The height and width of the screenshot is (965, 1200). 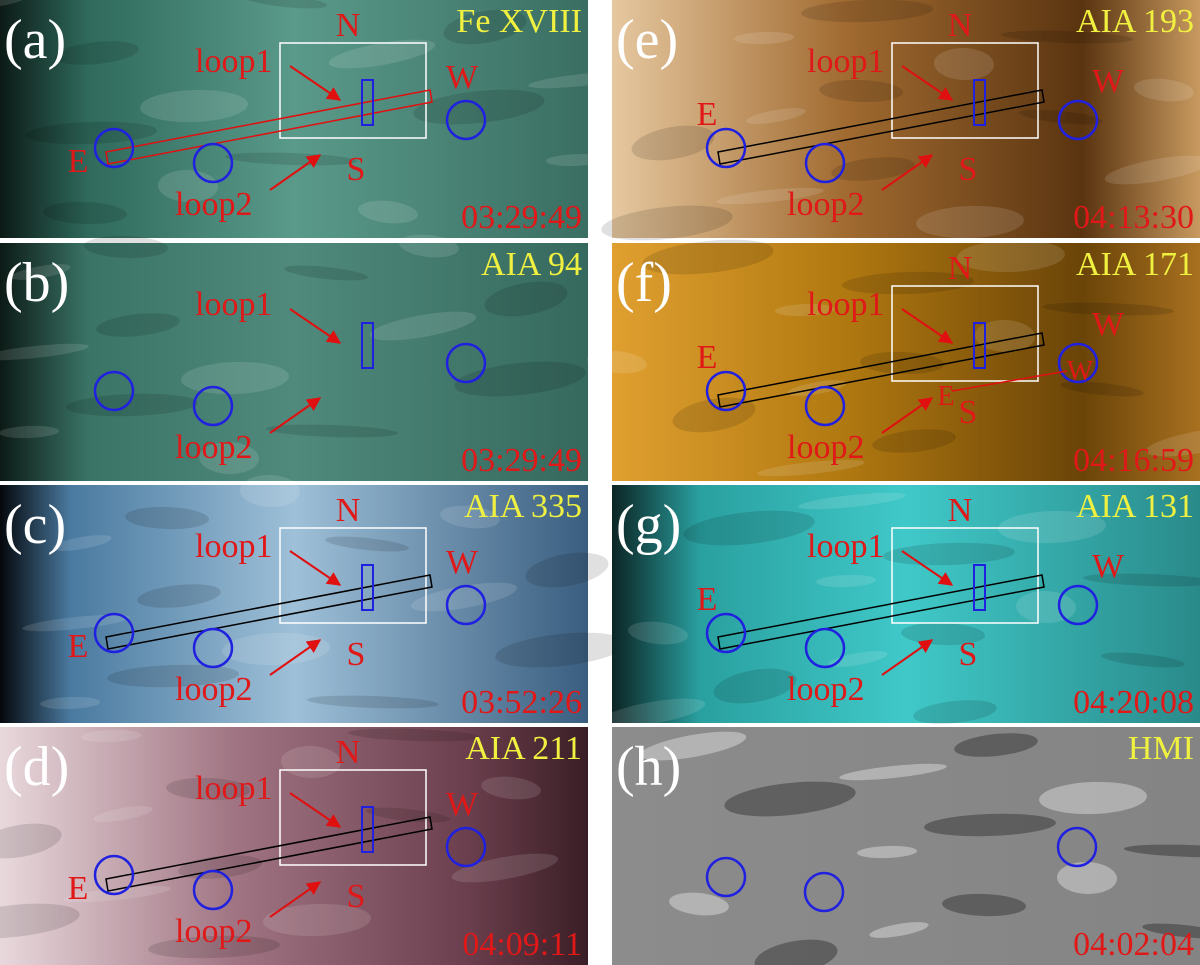 I want to click on panel: (h) HMI 04:02:04, so click(x=906, y=846).